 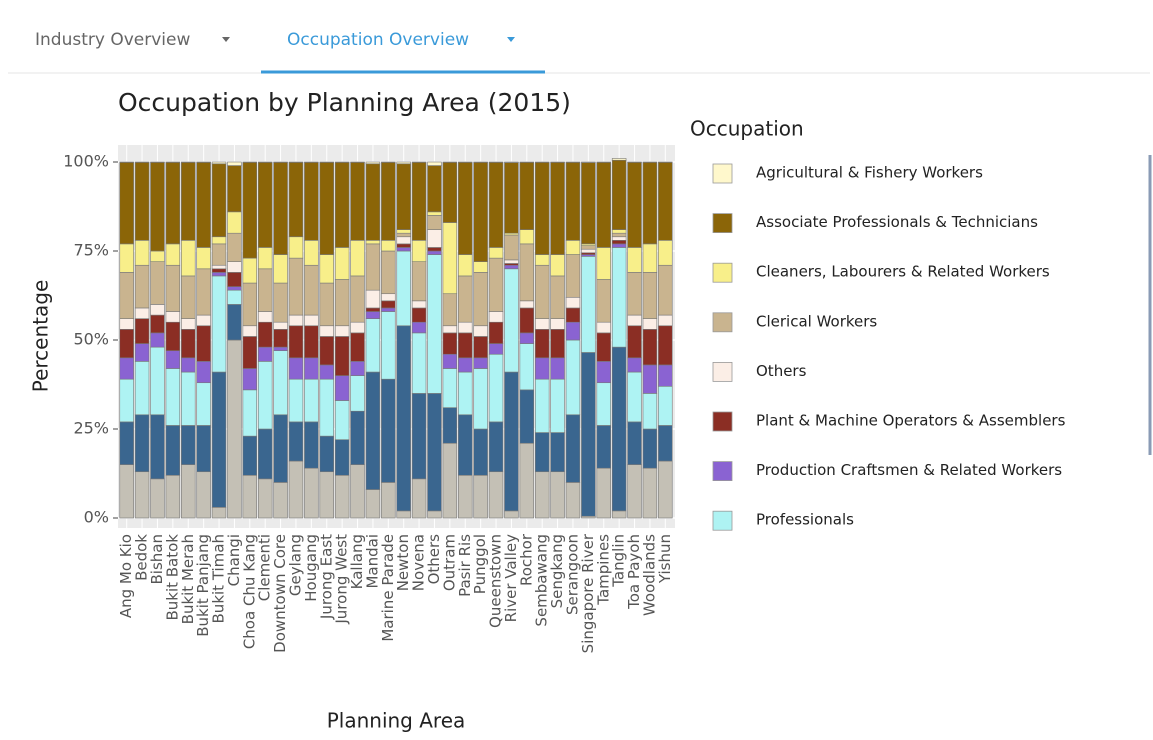 What do you see at coordinates (378, 40) in the screenshot?
I see `tab-occupation: Occupation Overview` at bounding box center [378, 40].